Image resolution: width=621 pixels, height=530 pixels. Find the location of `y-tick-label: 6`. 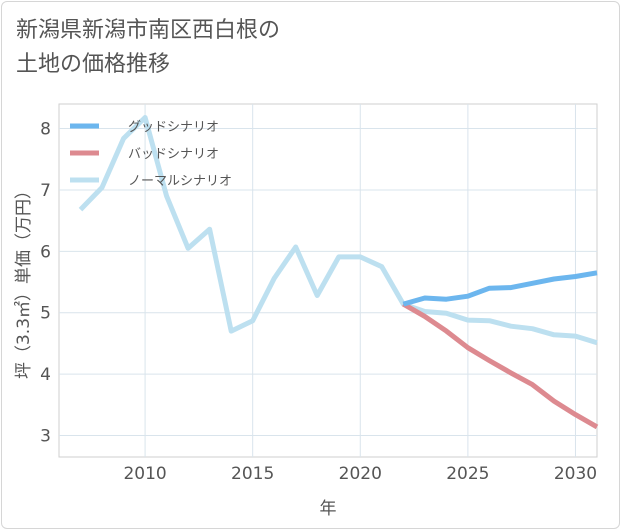

y-tick-label: 6 is located at coordinates (45, 252).